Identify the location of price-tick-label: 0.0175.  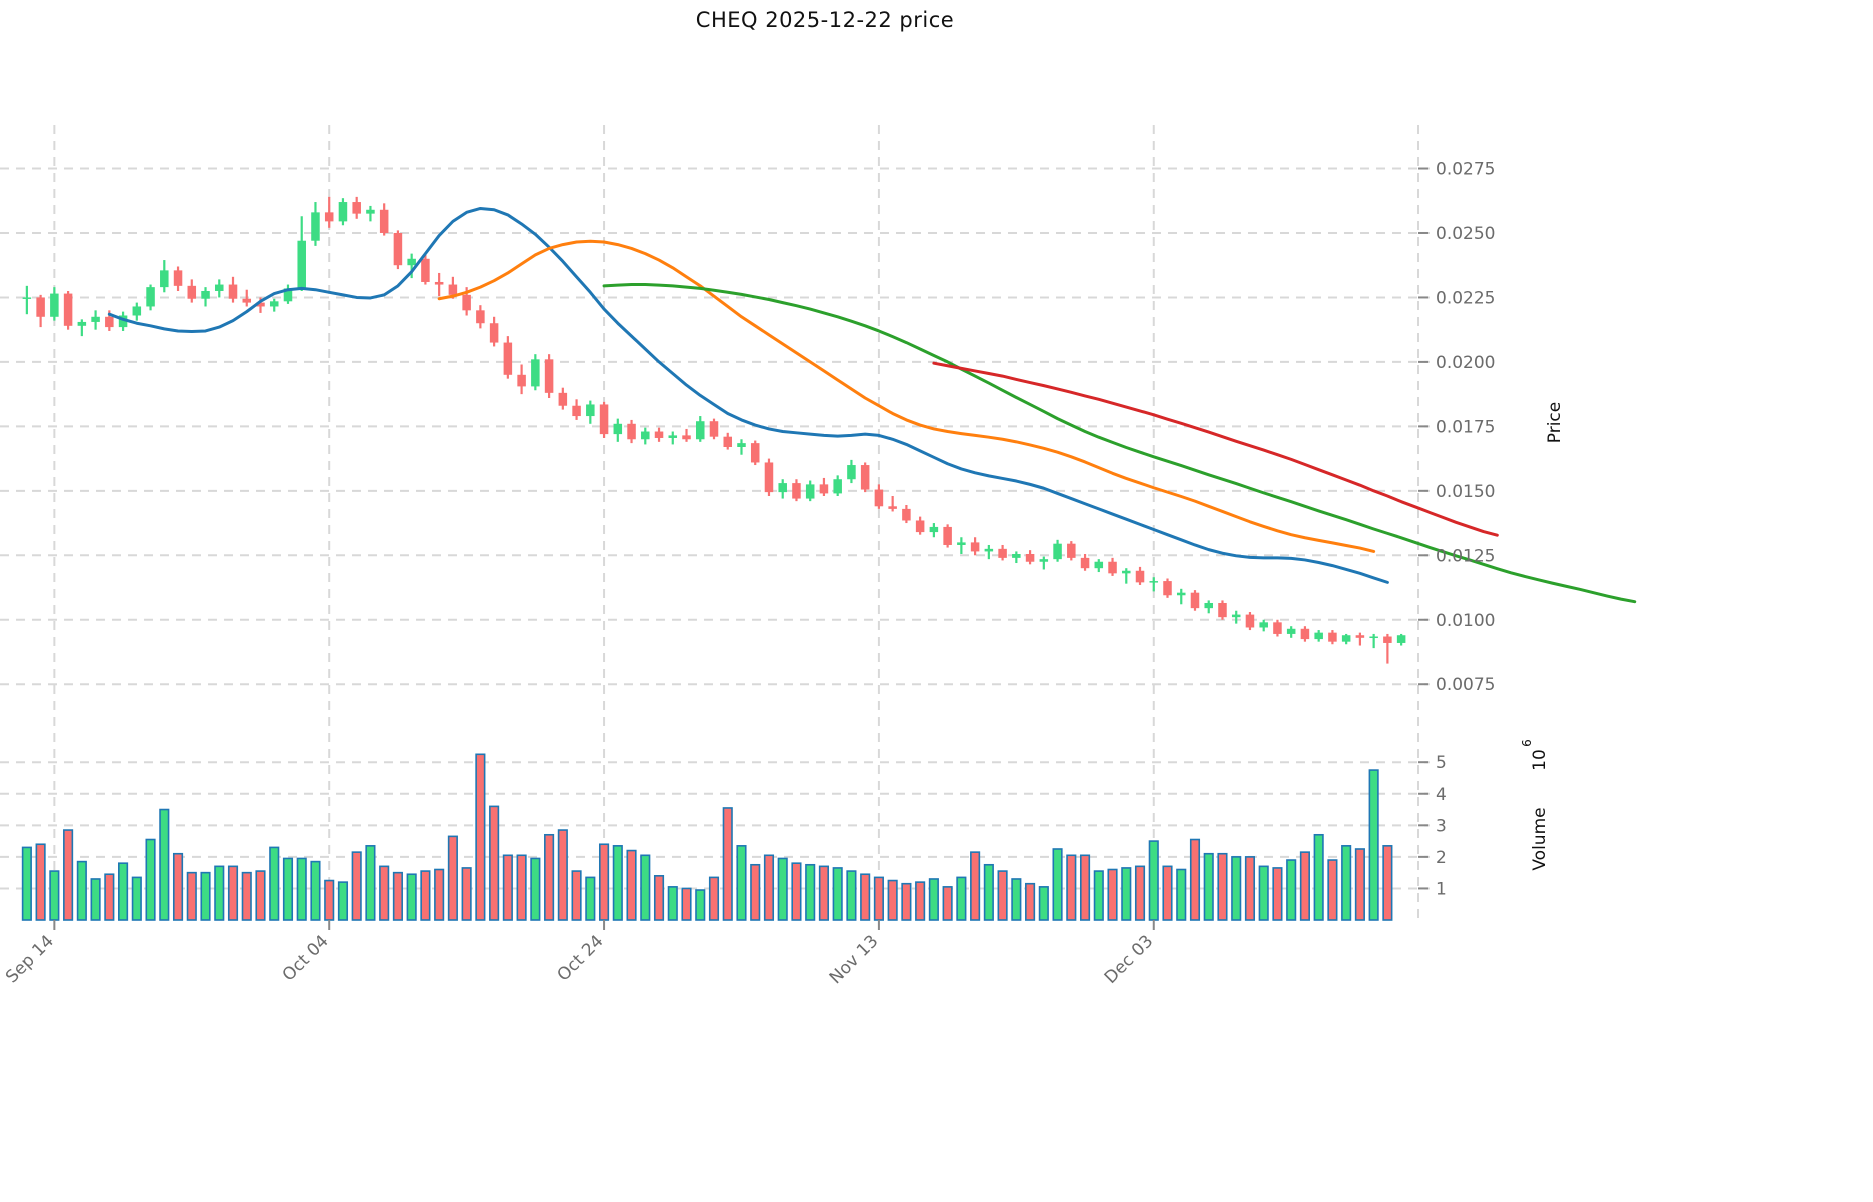
(1465, 427).